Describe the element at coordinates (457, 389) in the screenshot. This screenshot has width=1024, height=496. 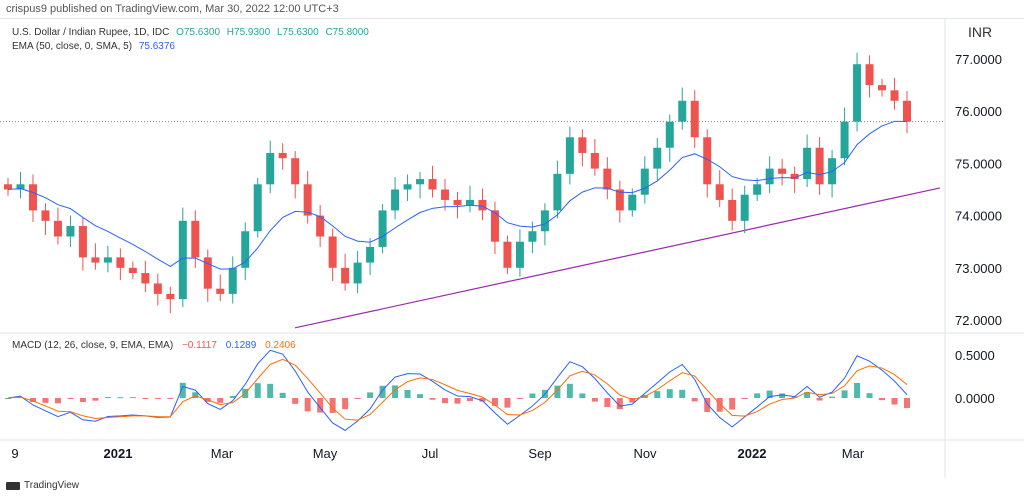
I see `macd-signal-line` at that location.